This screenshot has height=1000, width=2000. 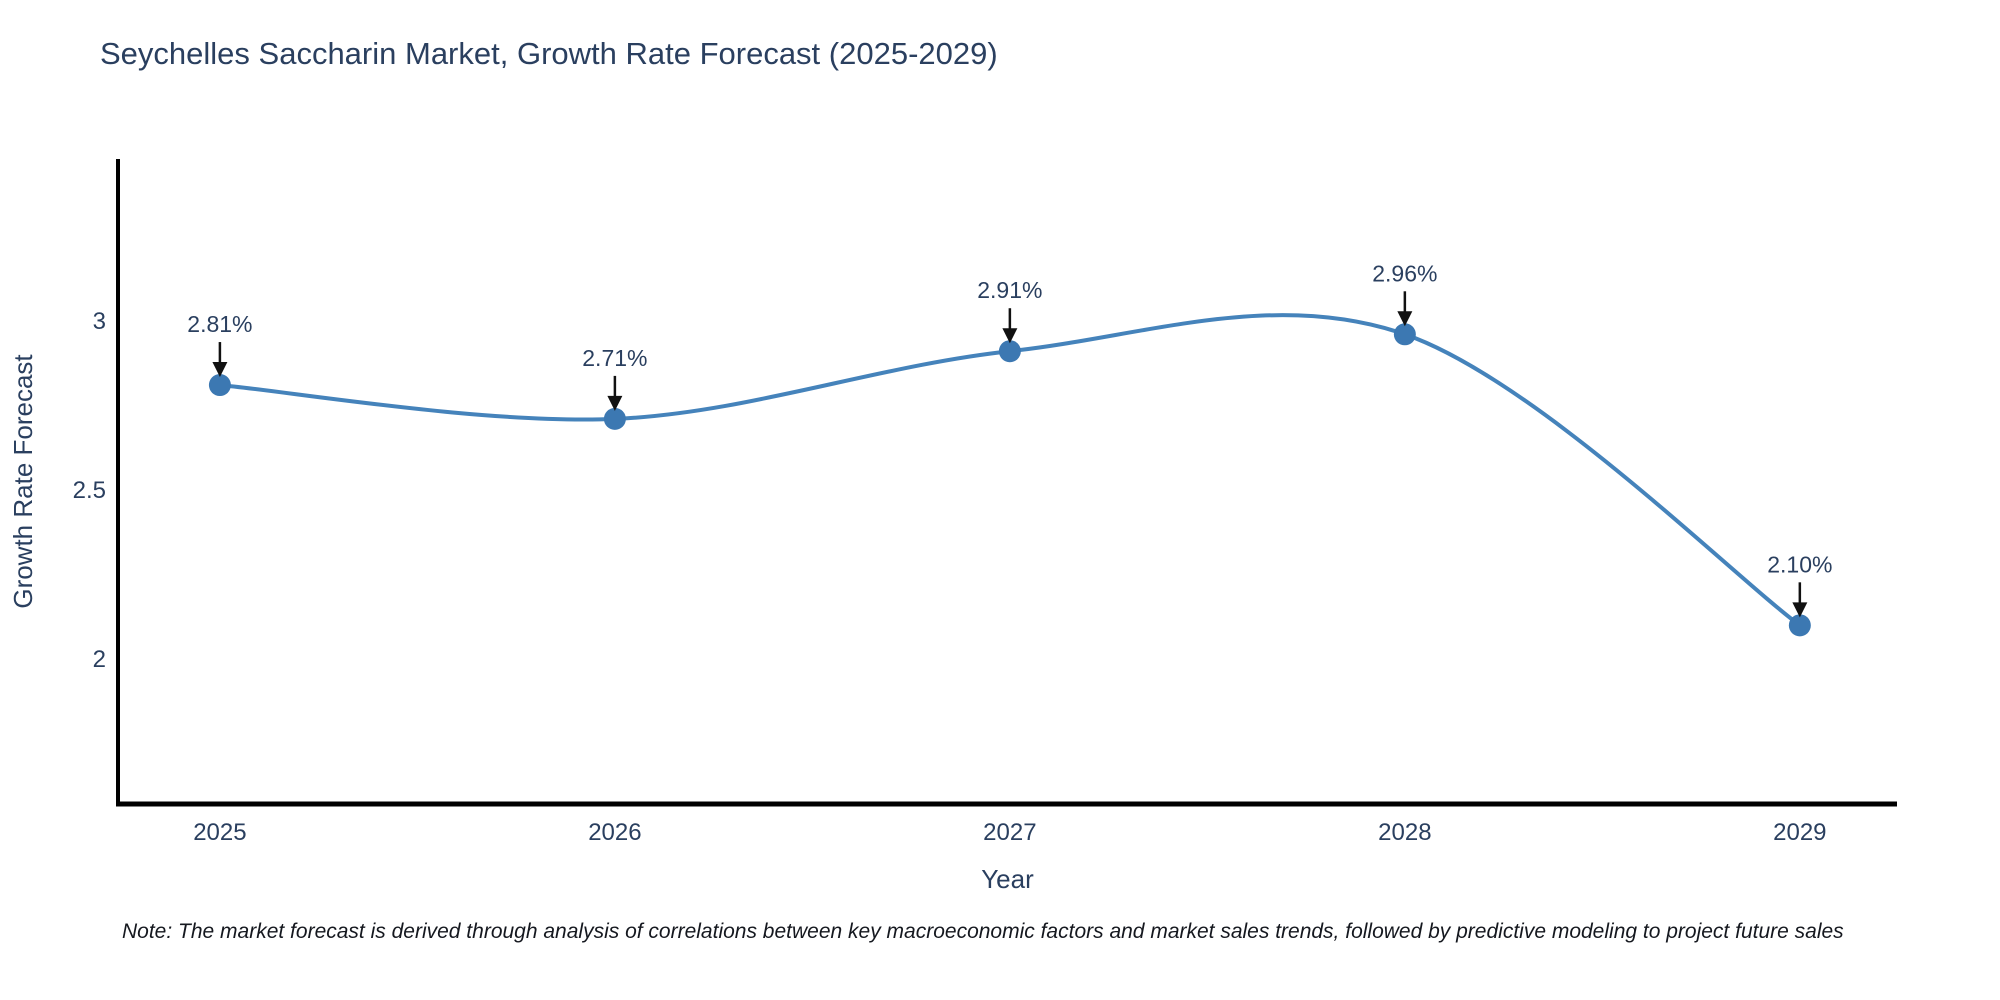 What do you see at coordinates (23, 481) in the screenshot?
I see `y-axis-title: Growth Rate Forecast` at bounding box center [23, 481].